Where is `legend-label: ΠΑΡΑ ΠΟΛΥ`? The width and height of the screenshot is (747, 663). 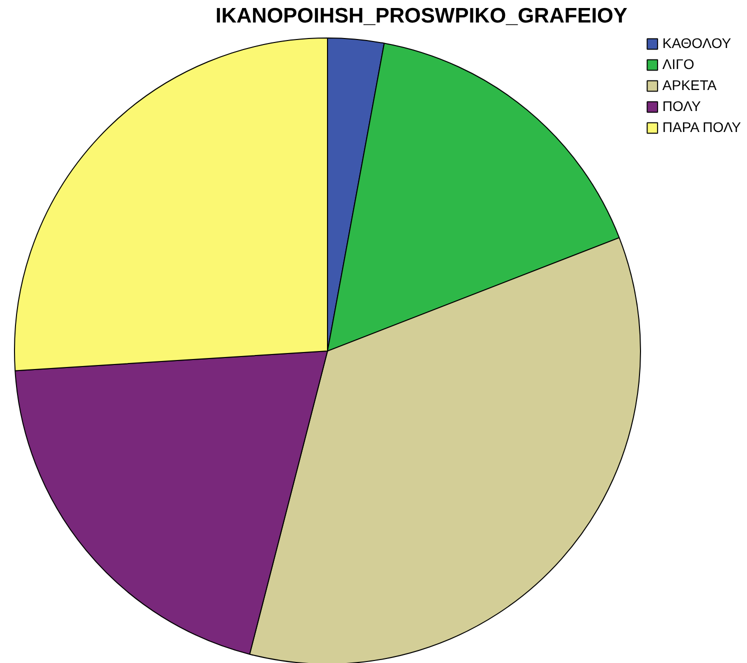 legend-label: ΠΑΡΑ ΠΟΛΥ is located at coordinates (701, 127).